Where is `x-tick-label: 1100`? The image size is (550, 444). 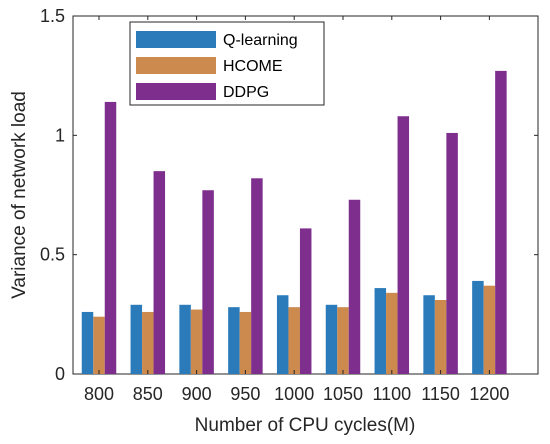
x-tick-label: 1100 is located at coordinates (391, 394).